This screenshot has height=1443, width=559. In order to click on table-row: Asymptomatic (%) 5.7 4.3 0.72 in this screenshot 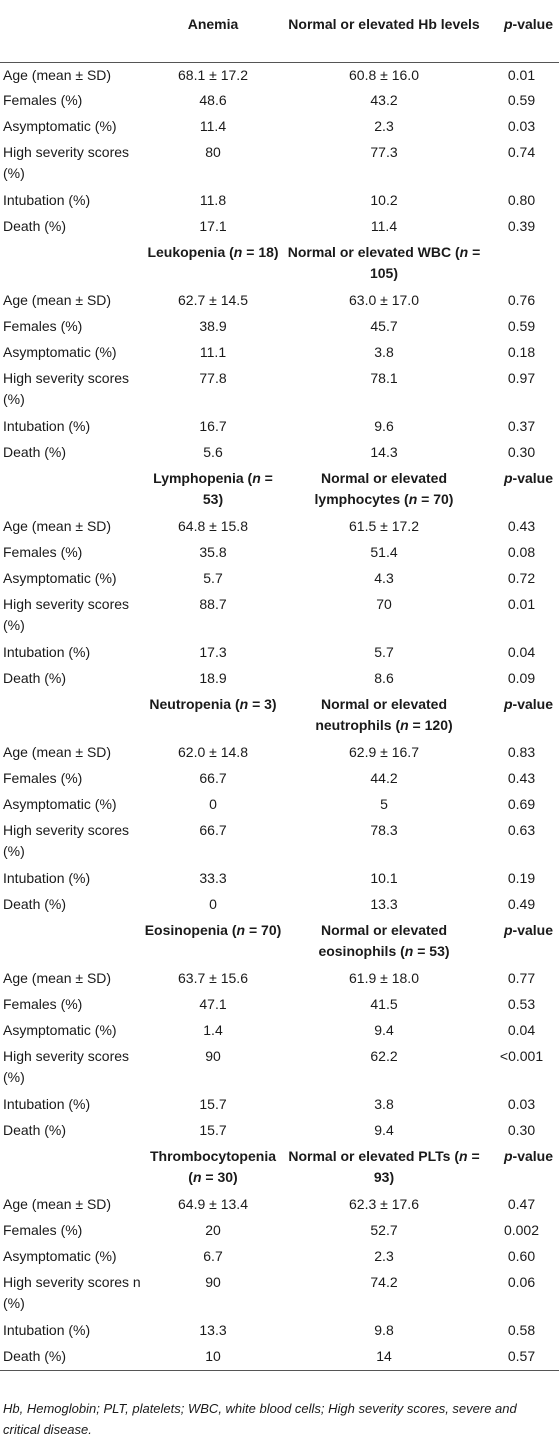, I will do `click(279, 579)`.